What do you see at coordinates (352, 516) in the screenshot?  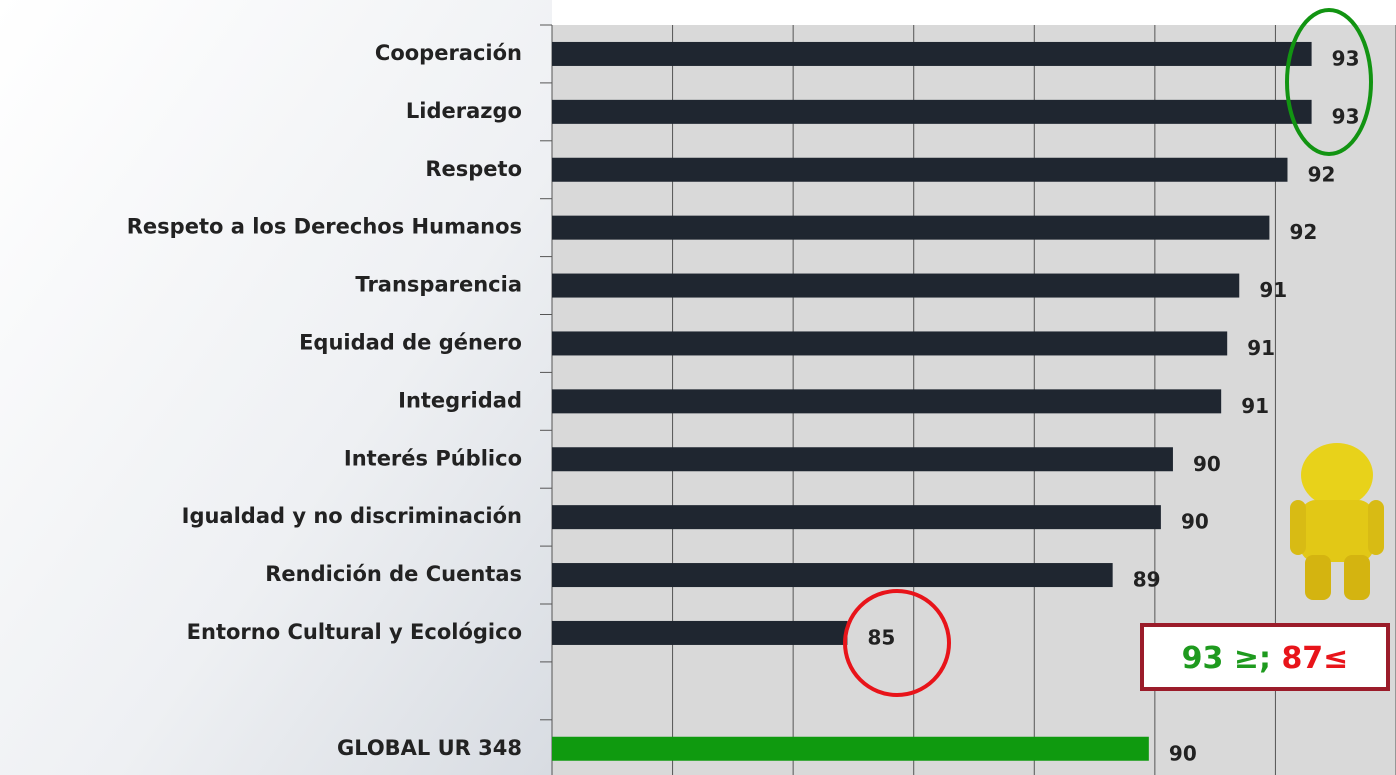 I see `category-label: Igualdad y no discriminación` at bounding box center [352, 516].